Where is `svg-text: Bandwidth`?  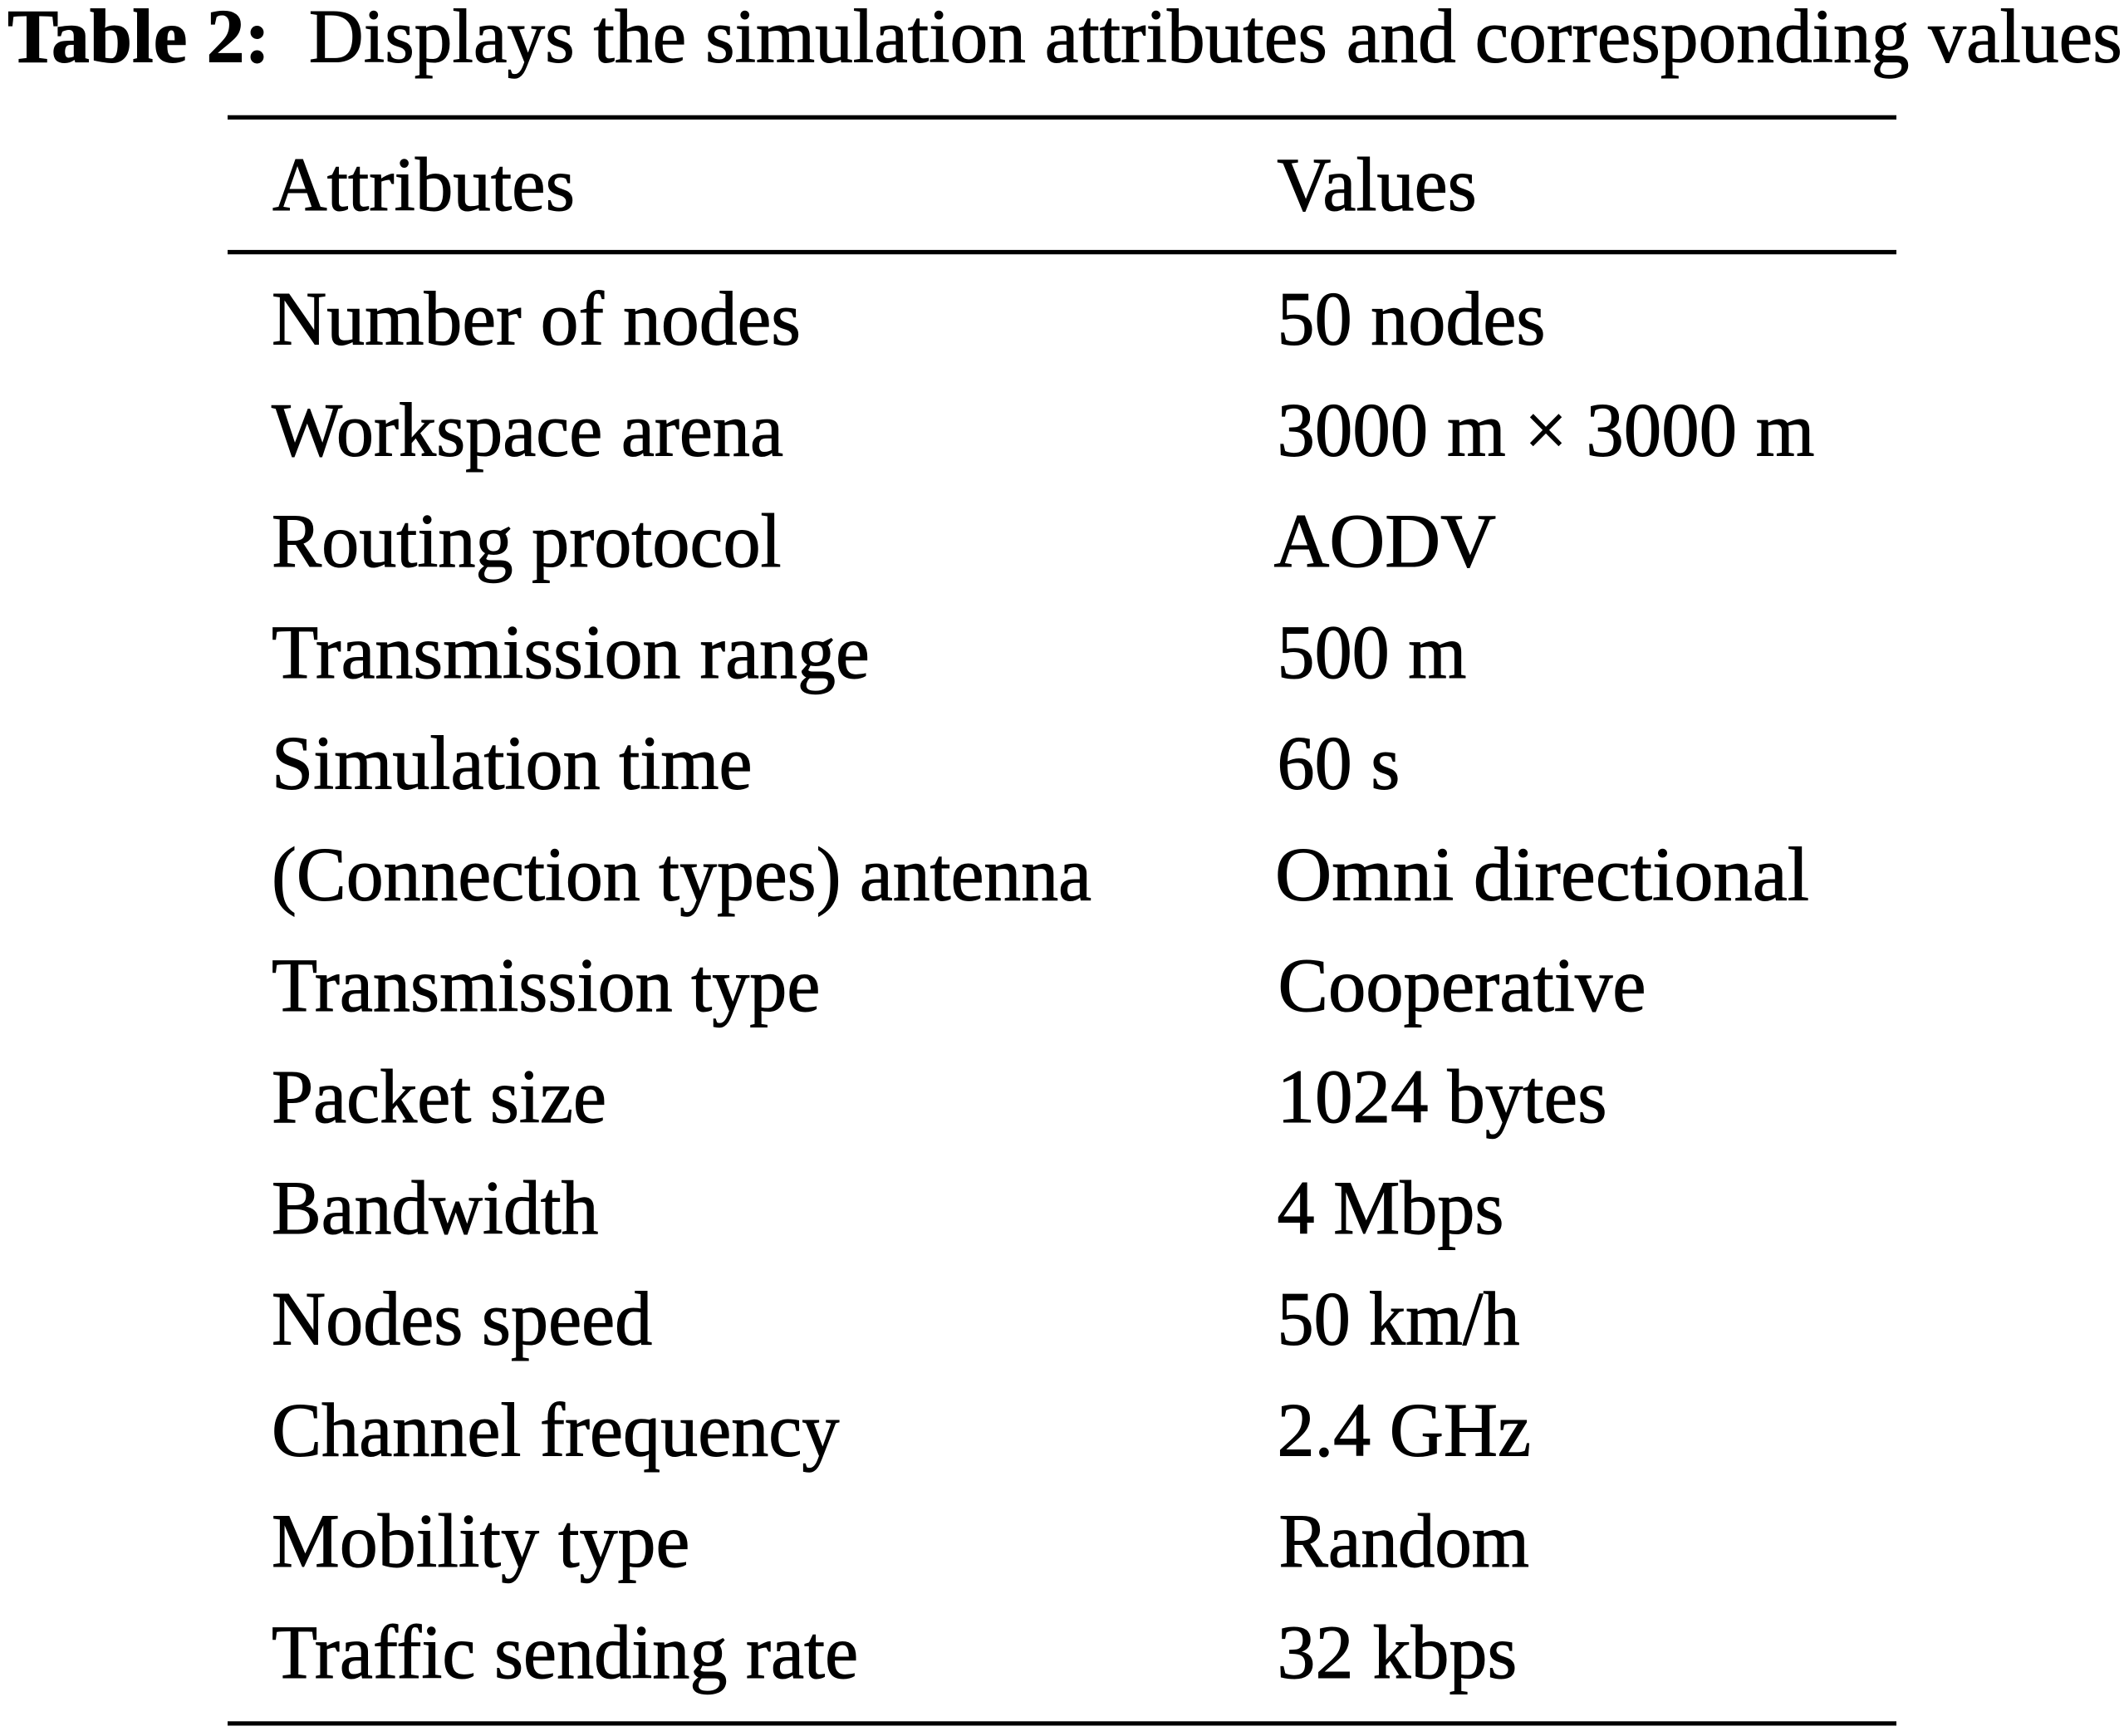 svg-text: Bandwidth is located at coordinates (435, 1207).